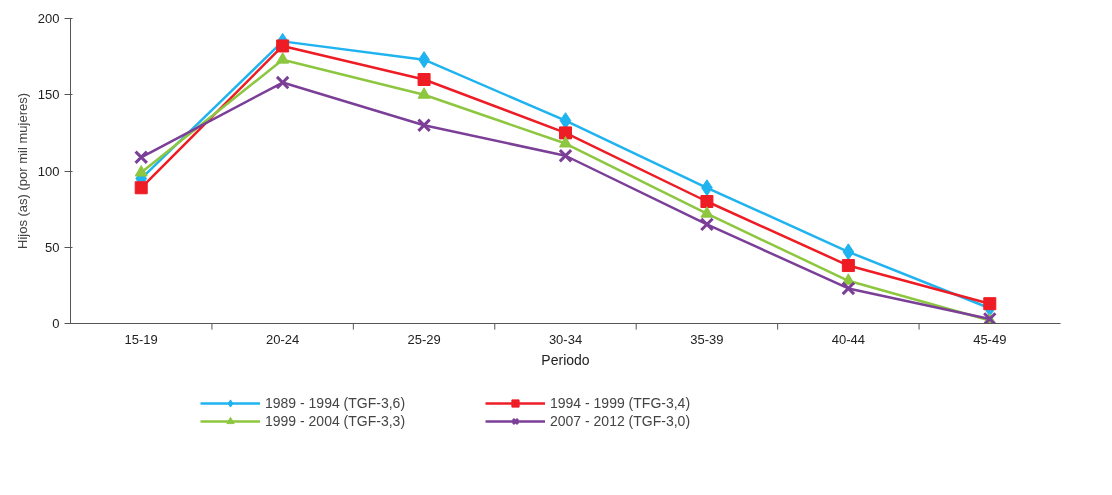 Image resolution: width=1112 pixels, height=495 pixels. I want to click on y-axis-title: Hijos (as) (por mil mujeres), so click(22, 171).